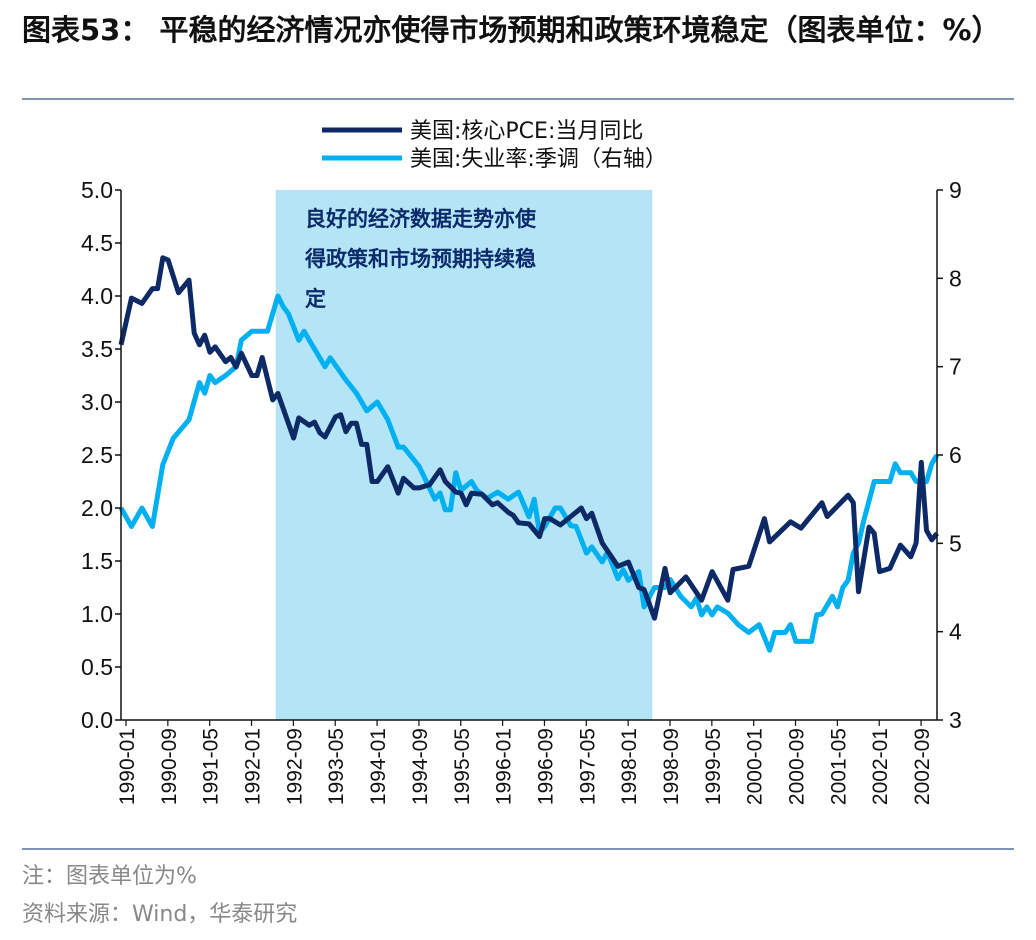 This screenshot has width=1036, height=940. Describe the element at coordinates (955, 190) in the screenshot. I see `right-tick-label: 9` at that location.